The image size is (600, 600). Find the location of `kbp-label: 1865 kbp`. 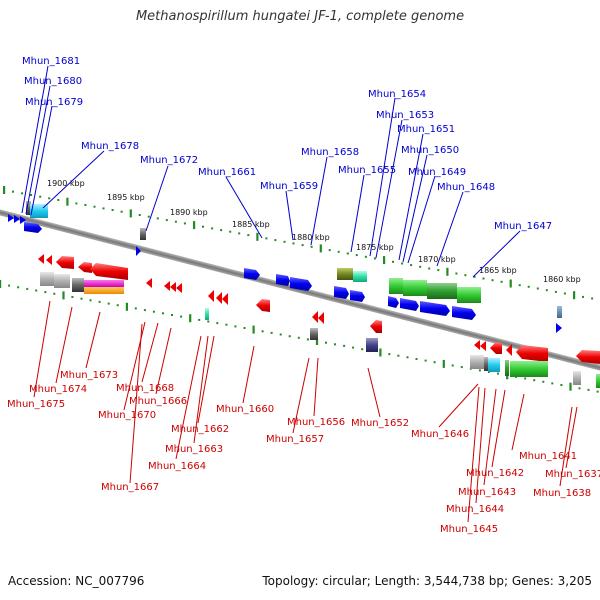

kbp-label: 1865 kbp is located at coordinates (498, 270).